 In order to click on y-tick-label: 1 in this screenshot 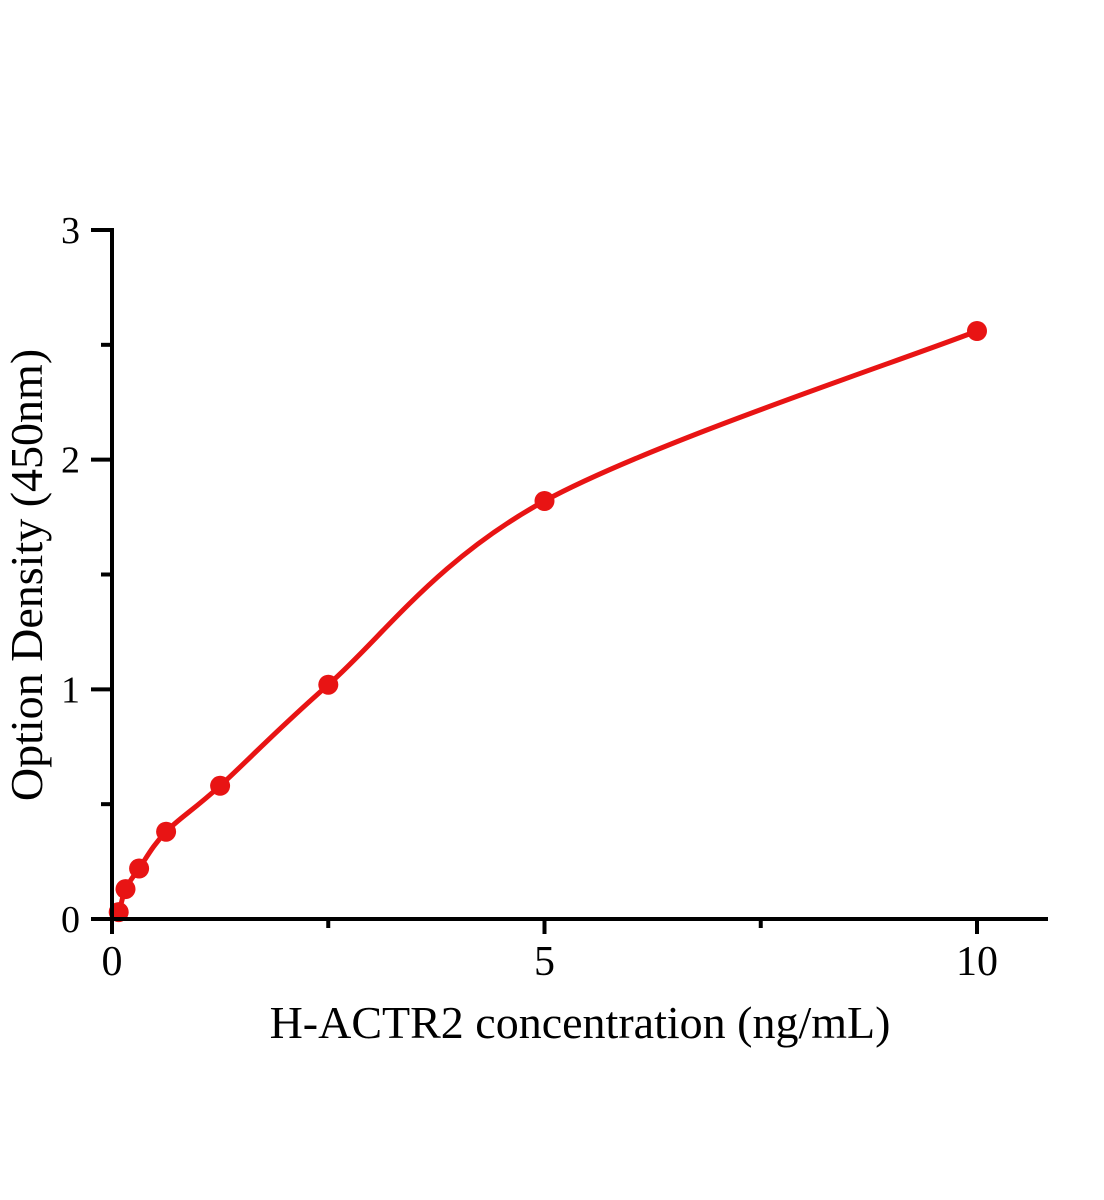, I will do `click(70, 690)`.